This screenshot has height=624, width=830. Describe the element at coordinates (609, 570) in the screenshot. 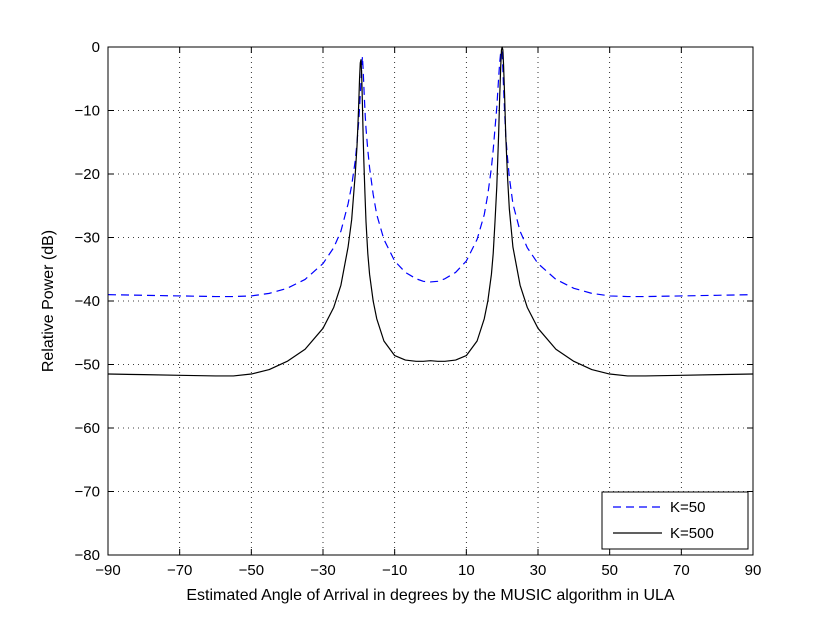

I see `x-tick-label: 50` at that location.